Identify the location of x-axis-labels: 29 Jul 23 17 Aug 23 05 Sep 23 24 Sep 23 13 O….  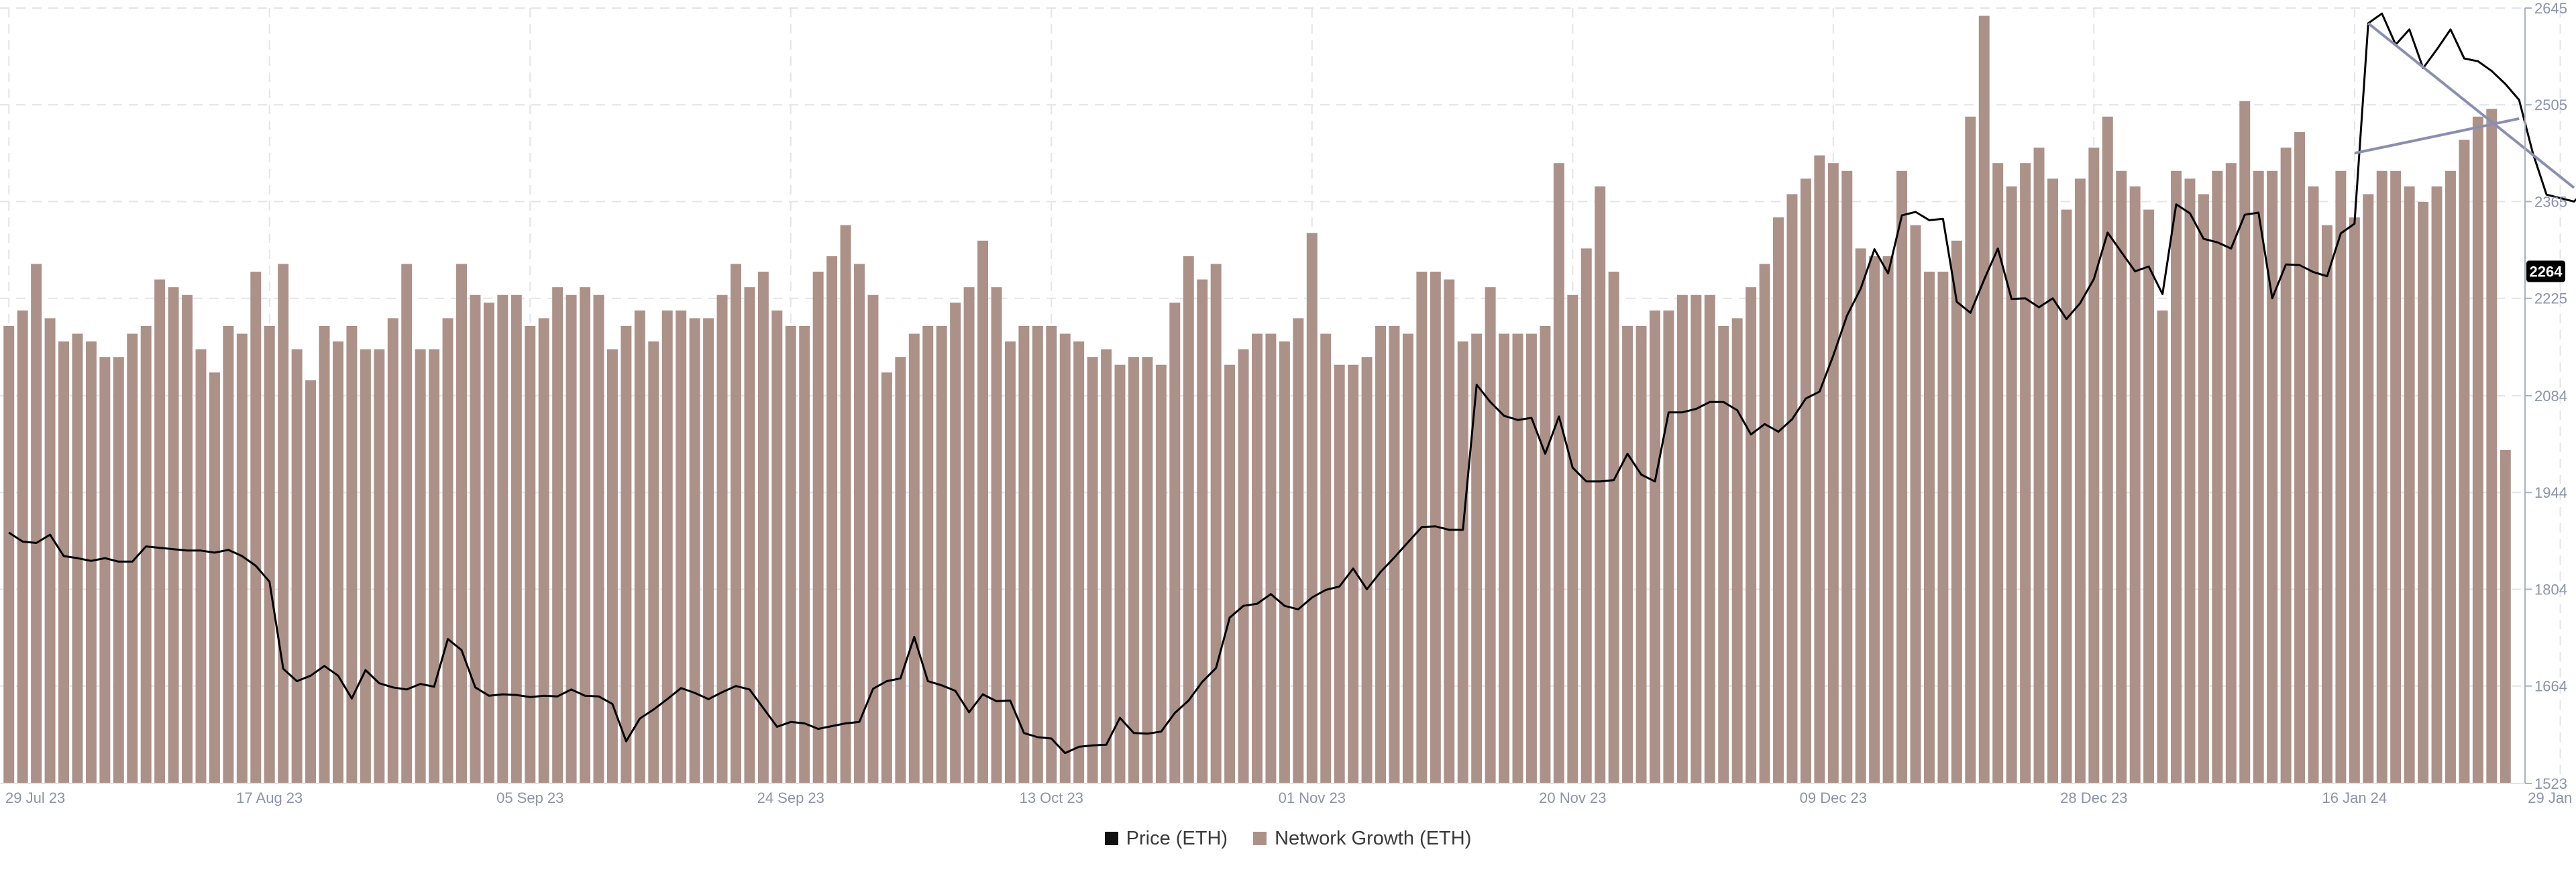
(1290, 798).